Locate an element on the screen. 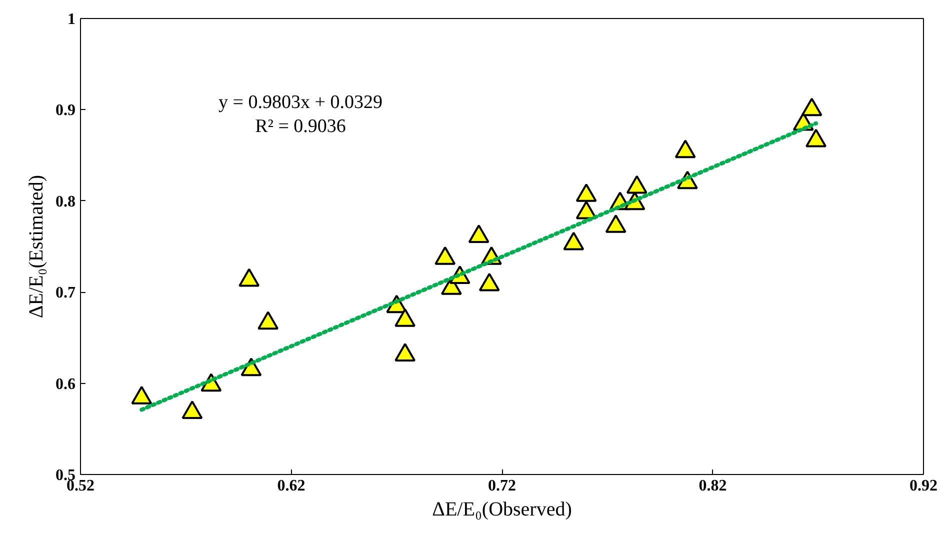 The width and height of the screenshot is (948, 544). y-tick-label: 0.6 is located at coordinates (66, 384).